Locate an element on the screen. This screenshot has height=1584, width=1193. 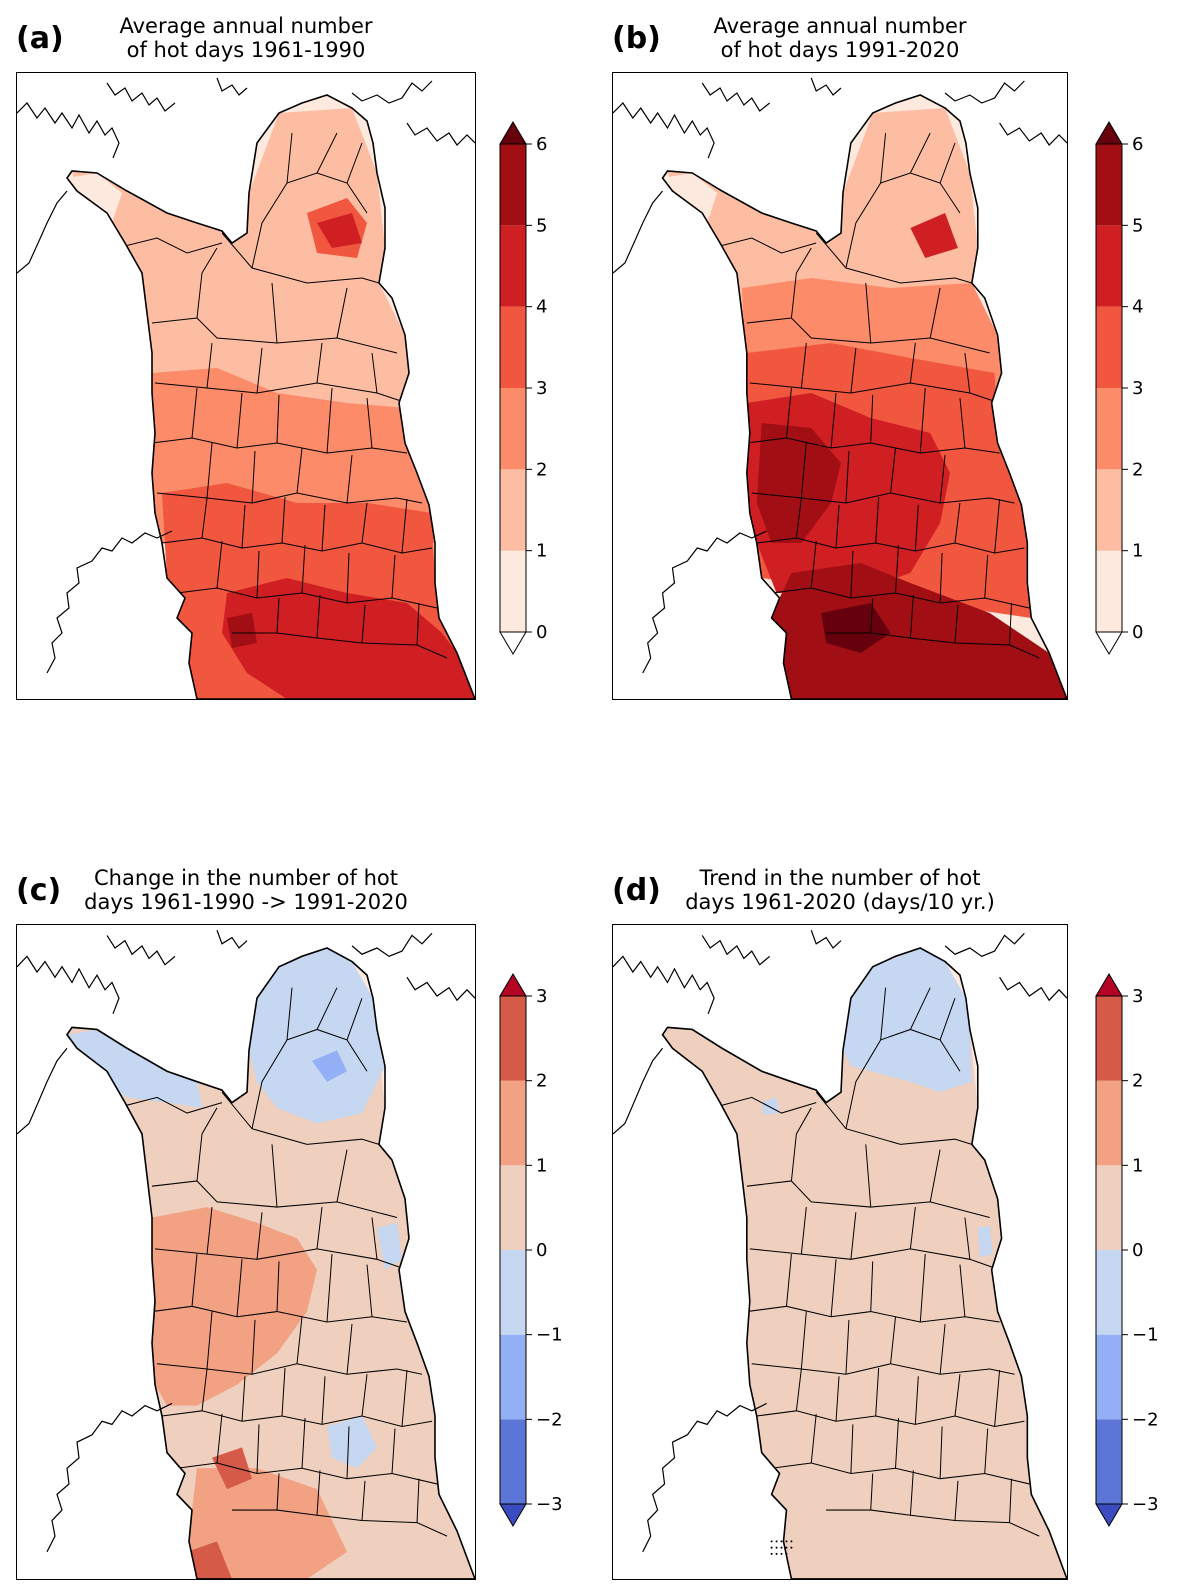
colorbar: 0 1 2 3 4 5 6 is located at coordinates (1119, 388).